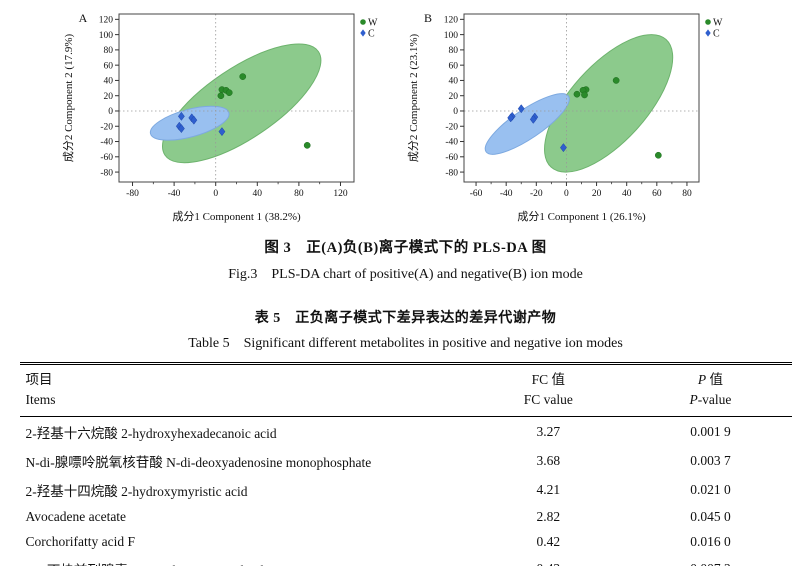 The width and height of the screenshot is (811, 566). I want to click on column-header-fc: FC 值 FC value, so click(548, 390).